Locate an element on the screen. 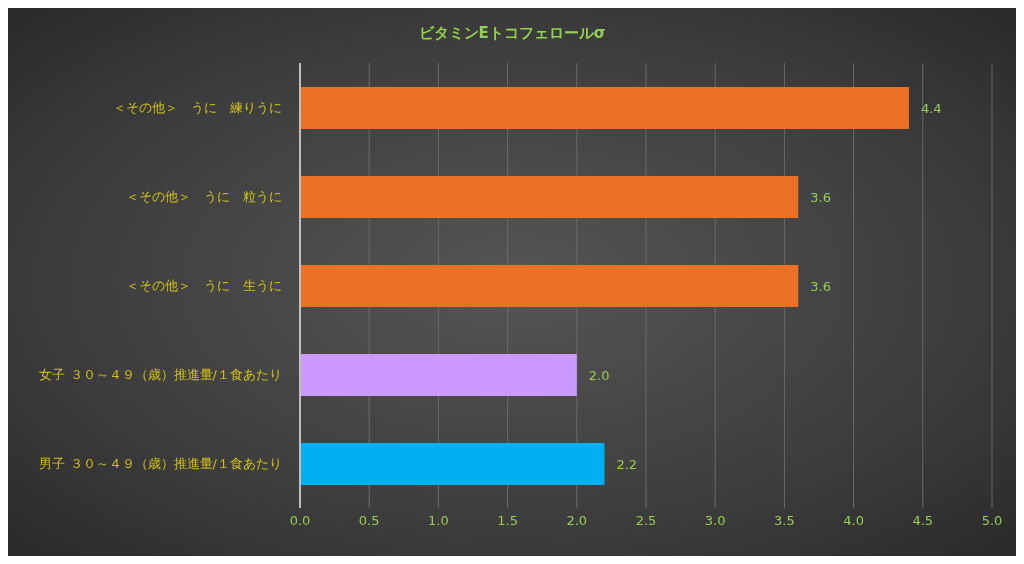 This screenshot has width=1024, height=564. data-label: 2.0 is located at coordinates (599, 375).